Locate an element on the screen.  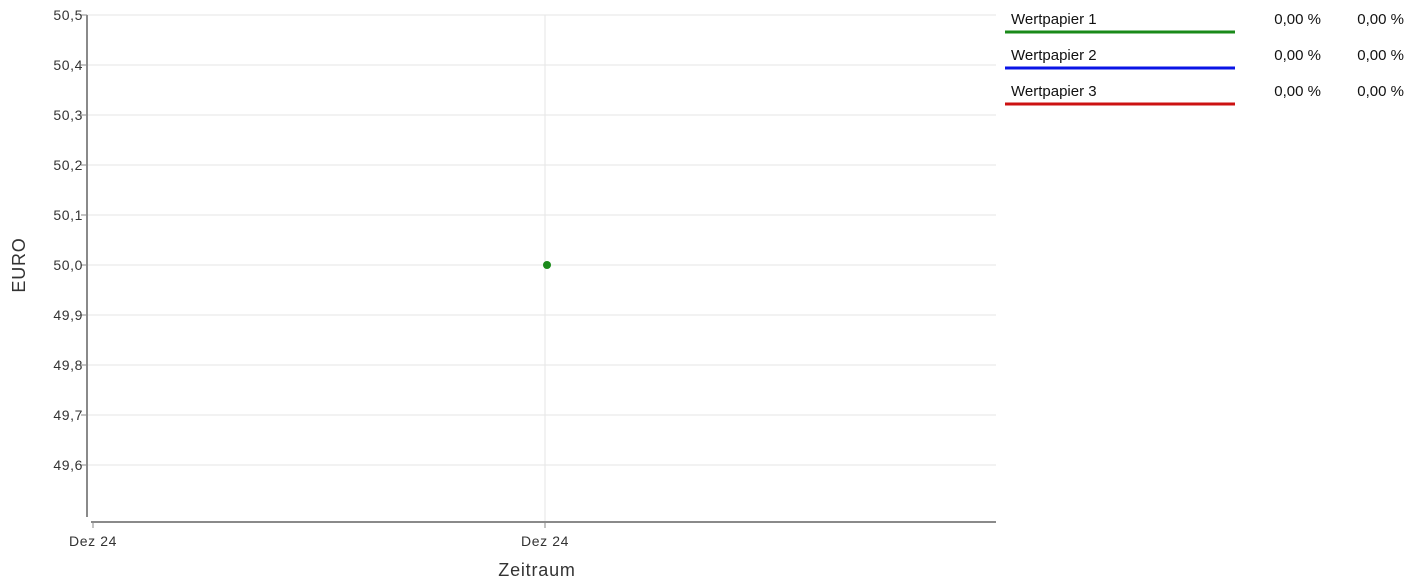
y-tick-label: 49,7 is located at coordinates (68, 415).